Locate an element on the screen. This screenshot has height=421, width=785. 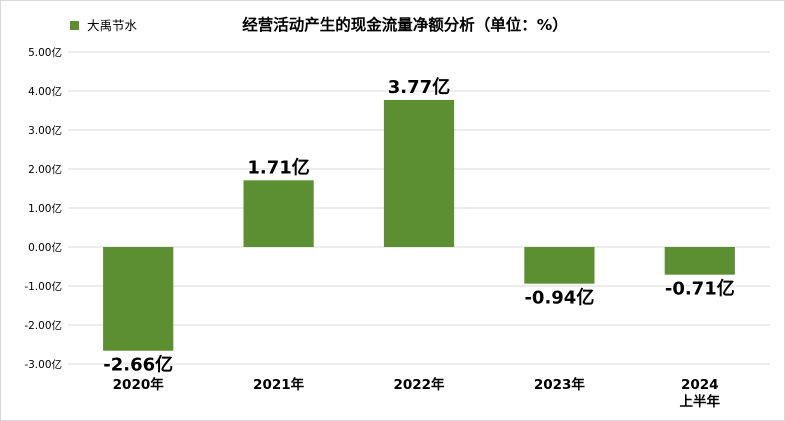
legend: 大禹节水 is located at coordinates (104, 25).